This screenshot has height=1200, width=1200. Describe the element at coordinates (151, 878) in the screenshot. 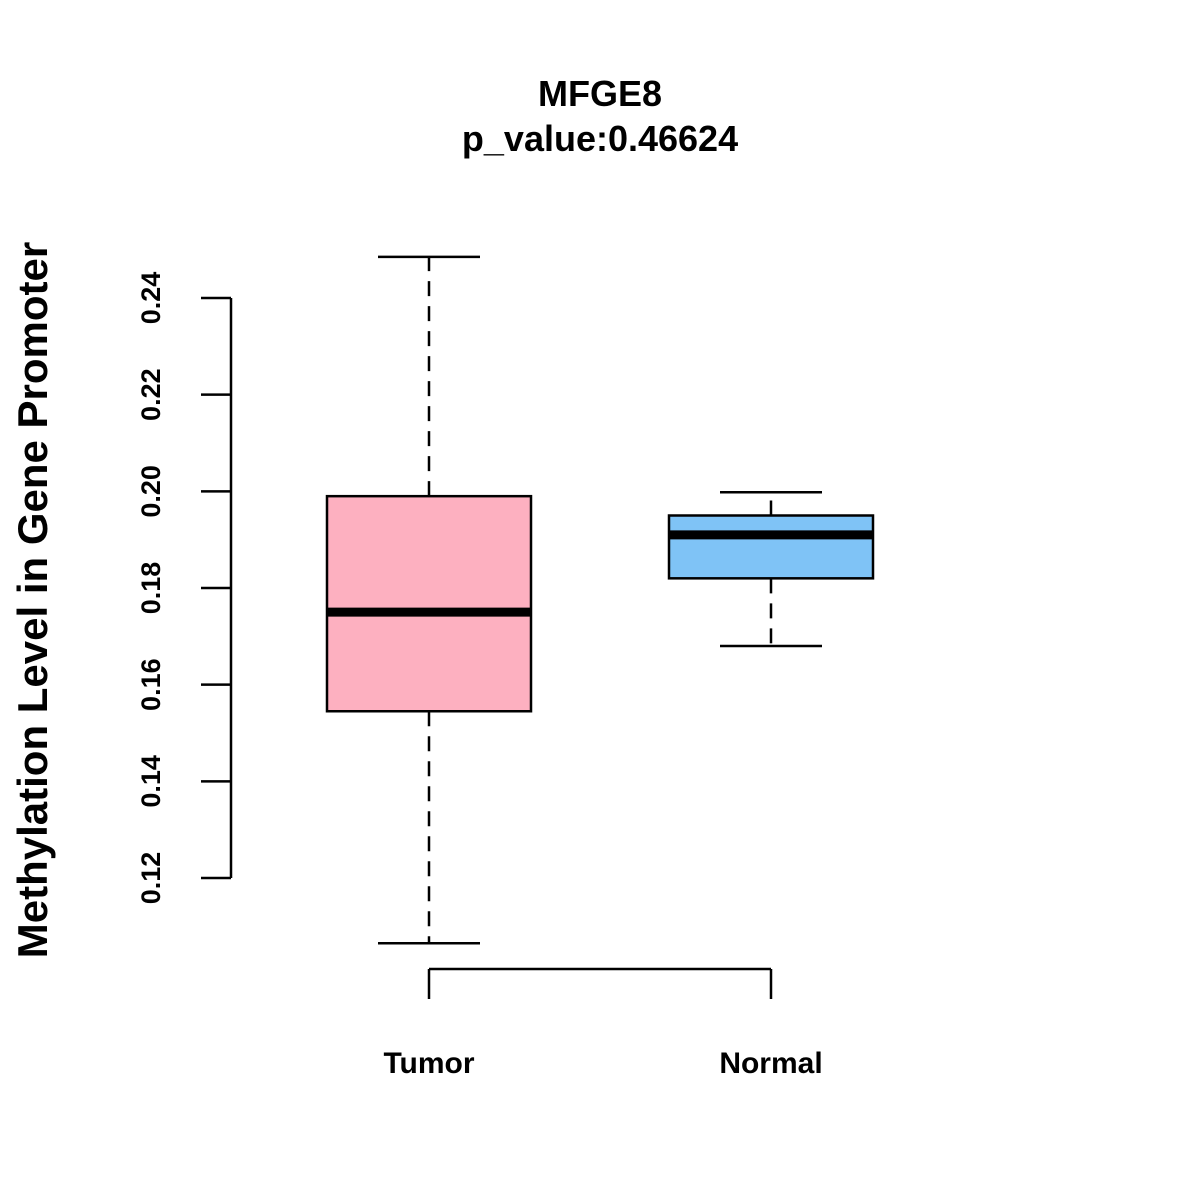

I see `y-tick-label: 0.12` at that location.